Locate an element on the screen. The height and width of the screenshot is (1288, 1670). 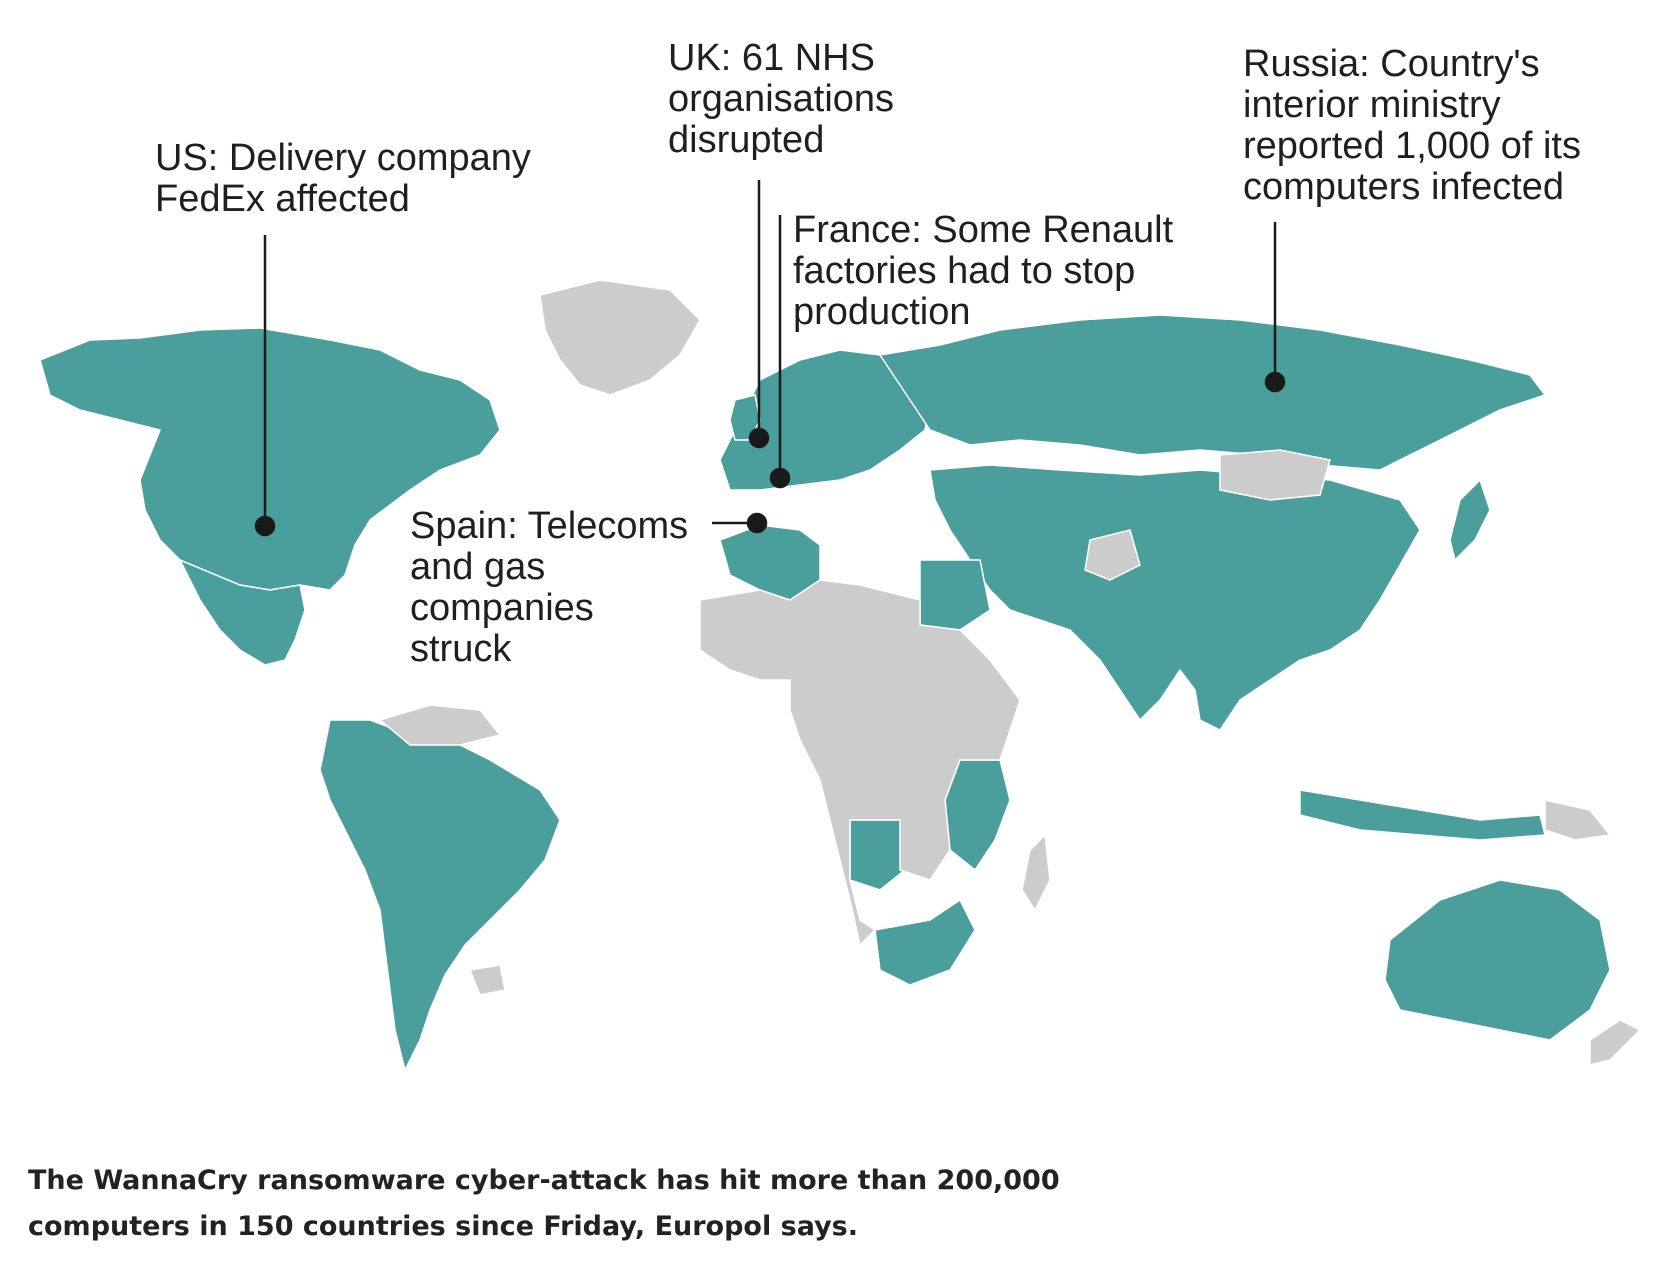
japan is located at coordinates (1470, 520).